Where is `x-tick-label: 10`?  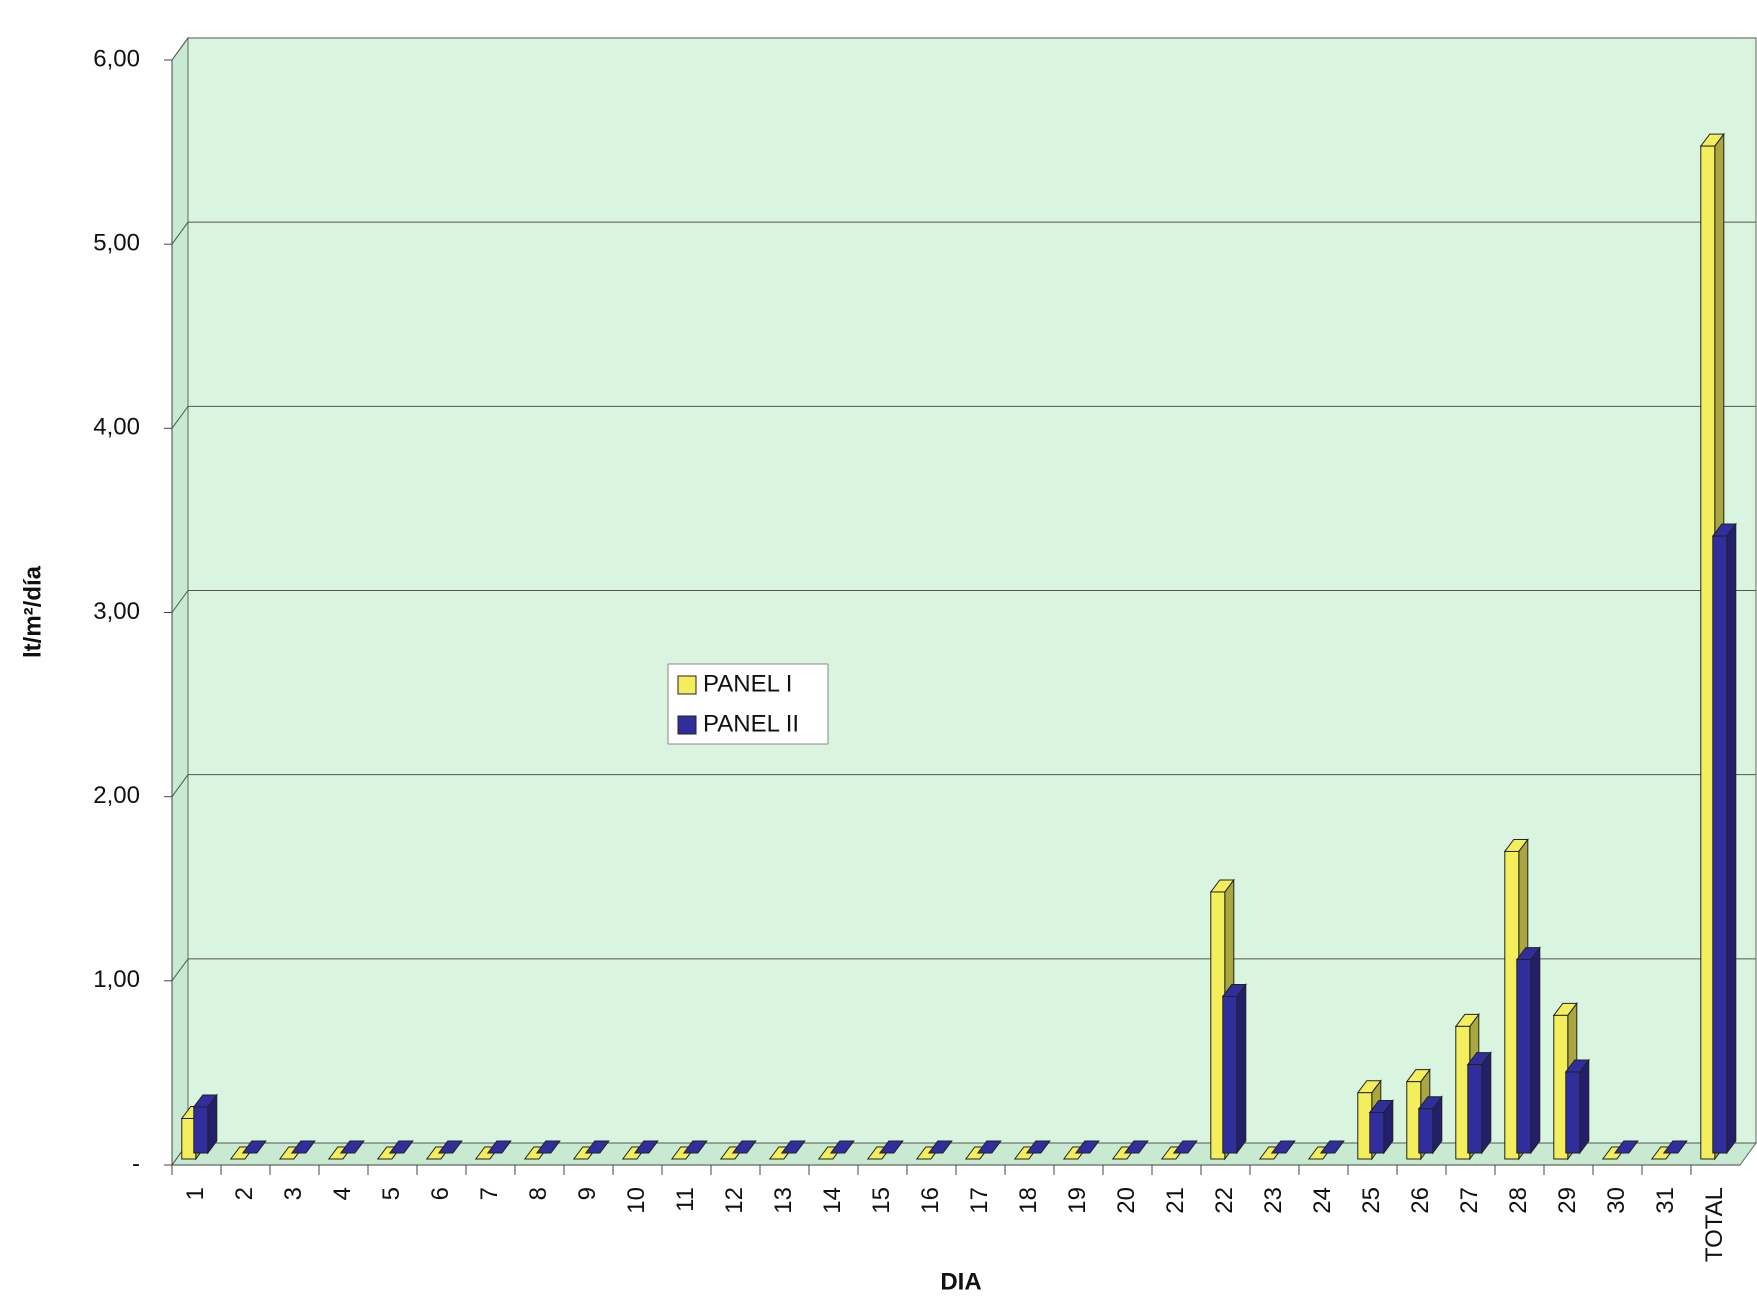 x-tick-label: 10 is located at coordinates (636, 1200).